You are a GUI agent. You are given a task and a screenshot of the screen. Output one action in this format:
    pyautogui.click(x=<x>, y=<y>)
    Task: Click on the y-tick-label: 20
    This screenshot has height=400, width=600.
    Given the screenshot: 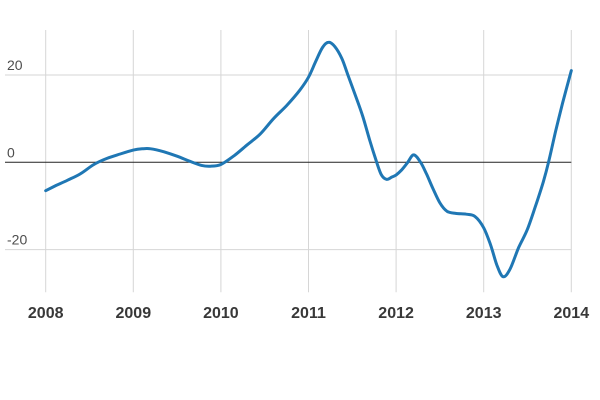 What is the action you would take?
    pyautogui.click(x=15, y=65)
    